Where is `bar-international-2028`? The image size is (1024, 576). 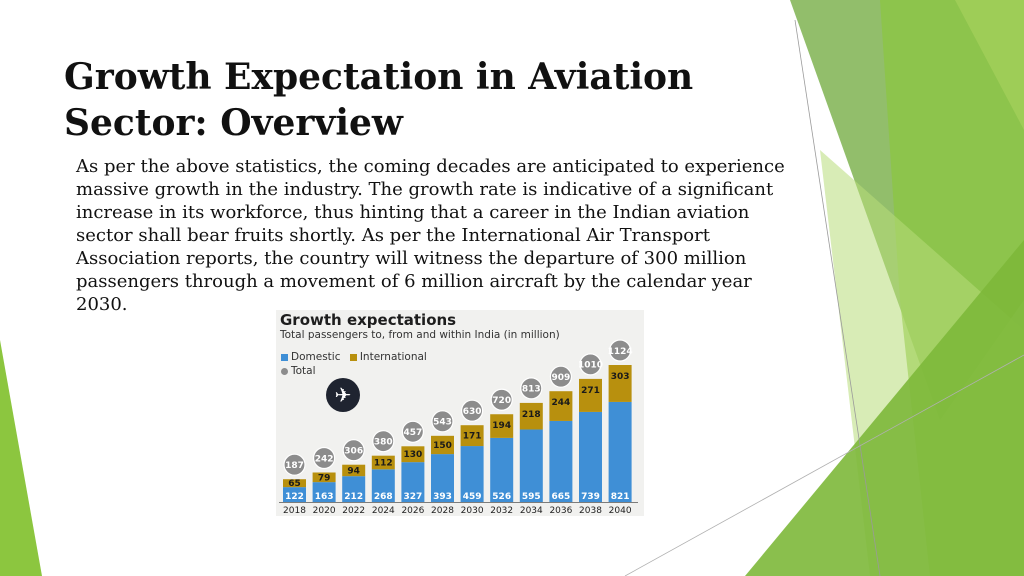 bar-international-2028 is located at coordinates (442, 445).